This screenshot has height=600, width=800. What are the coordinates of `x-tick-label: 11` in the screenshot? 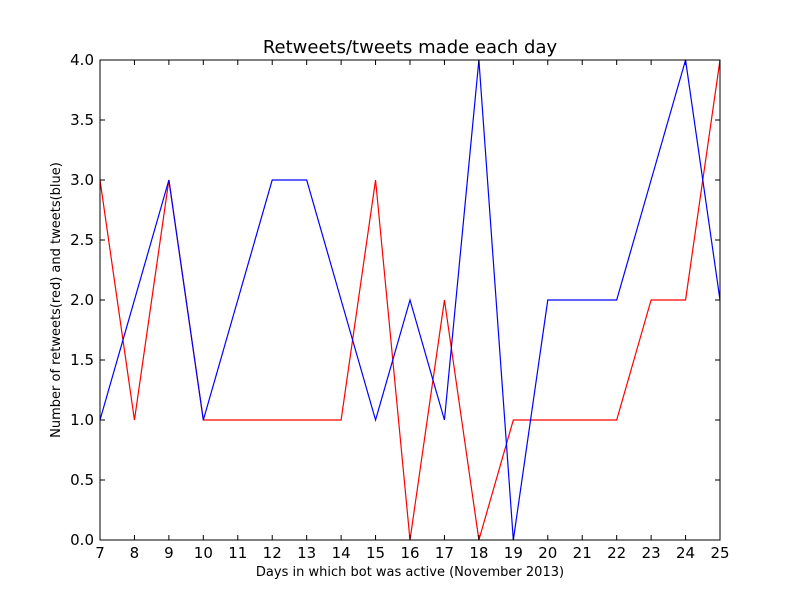 It's located at (237, 553).